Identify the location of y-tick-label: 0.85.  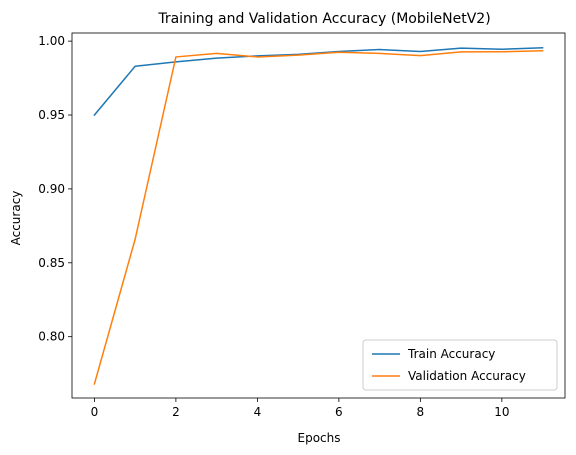
(51, 263).